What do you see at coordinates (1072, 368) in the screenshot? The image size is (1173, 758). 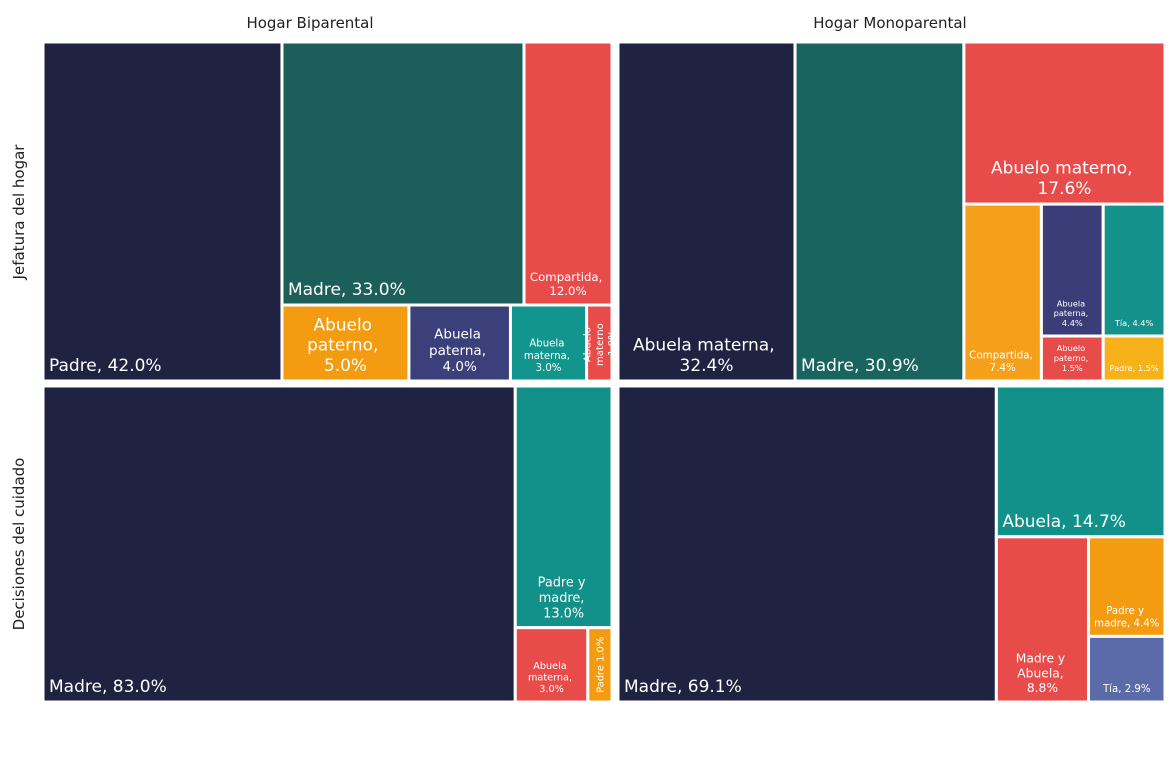 I see `label-line: 1.5%` at bounding box center [1072, 368].